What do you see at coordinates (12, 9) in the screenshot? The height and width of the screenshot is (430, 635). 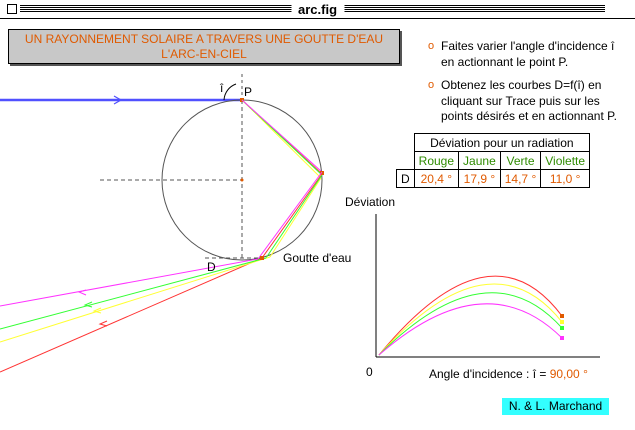 I see `close-box` at bounding box center [12, 9].